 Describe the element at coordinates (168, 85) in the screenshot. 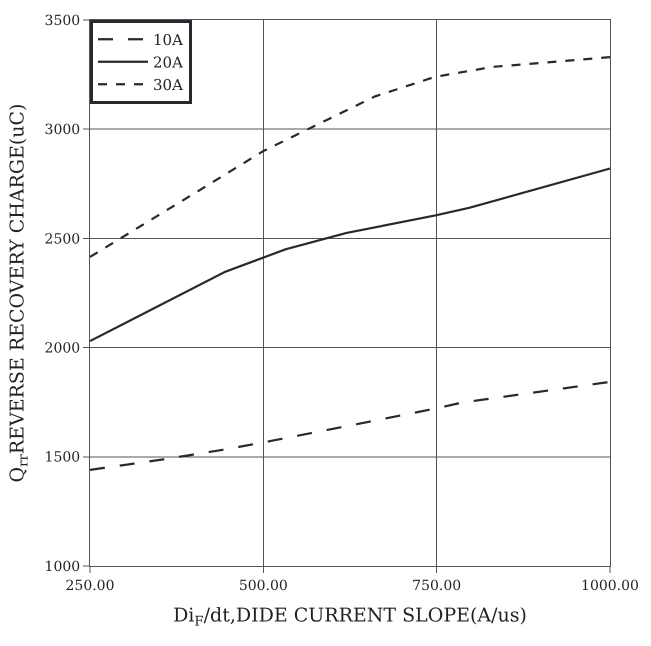

I see `legend-label: 30A` at that location.